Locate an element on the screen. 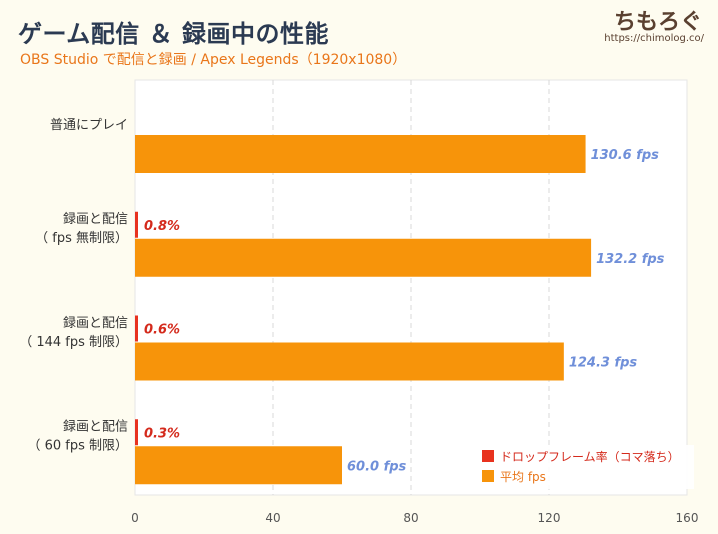 The width and height of the screenshot is (718, 534). x-tick-label: 80 is located at coordinates (410, 518).